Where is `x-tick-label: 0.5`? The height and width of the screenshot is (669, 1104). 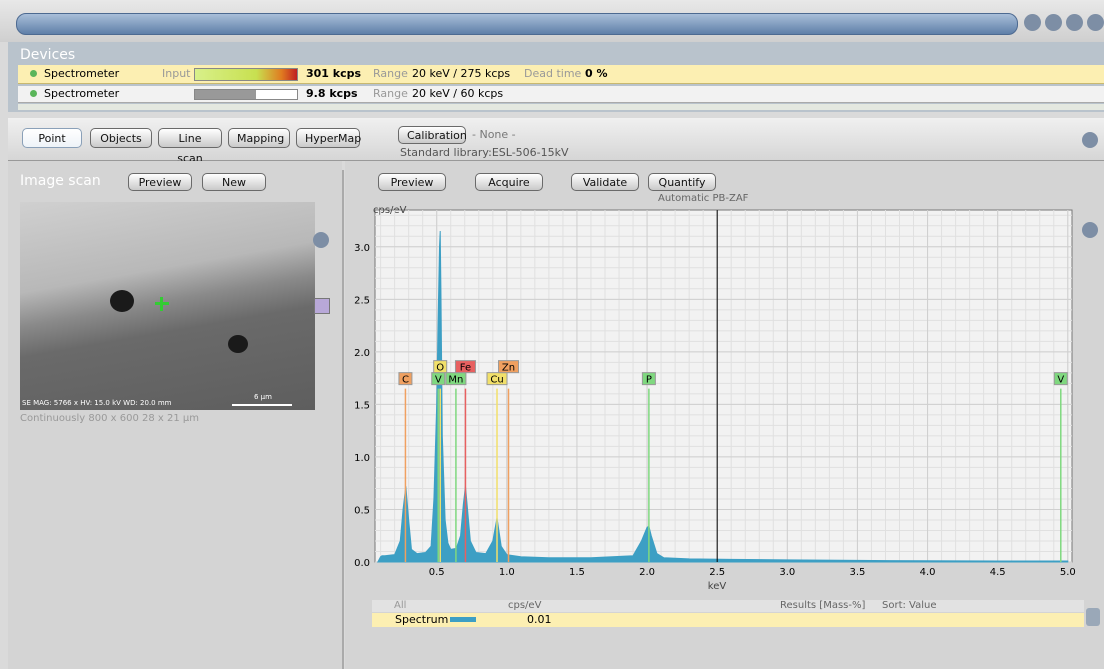
x-tick-label: 0.5 is located at coordinates (437, 572).